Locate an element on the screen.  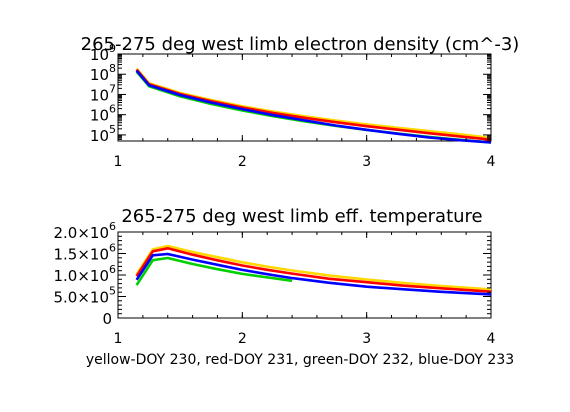
density-plot-frame is located at coordinates (304, 97).